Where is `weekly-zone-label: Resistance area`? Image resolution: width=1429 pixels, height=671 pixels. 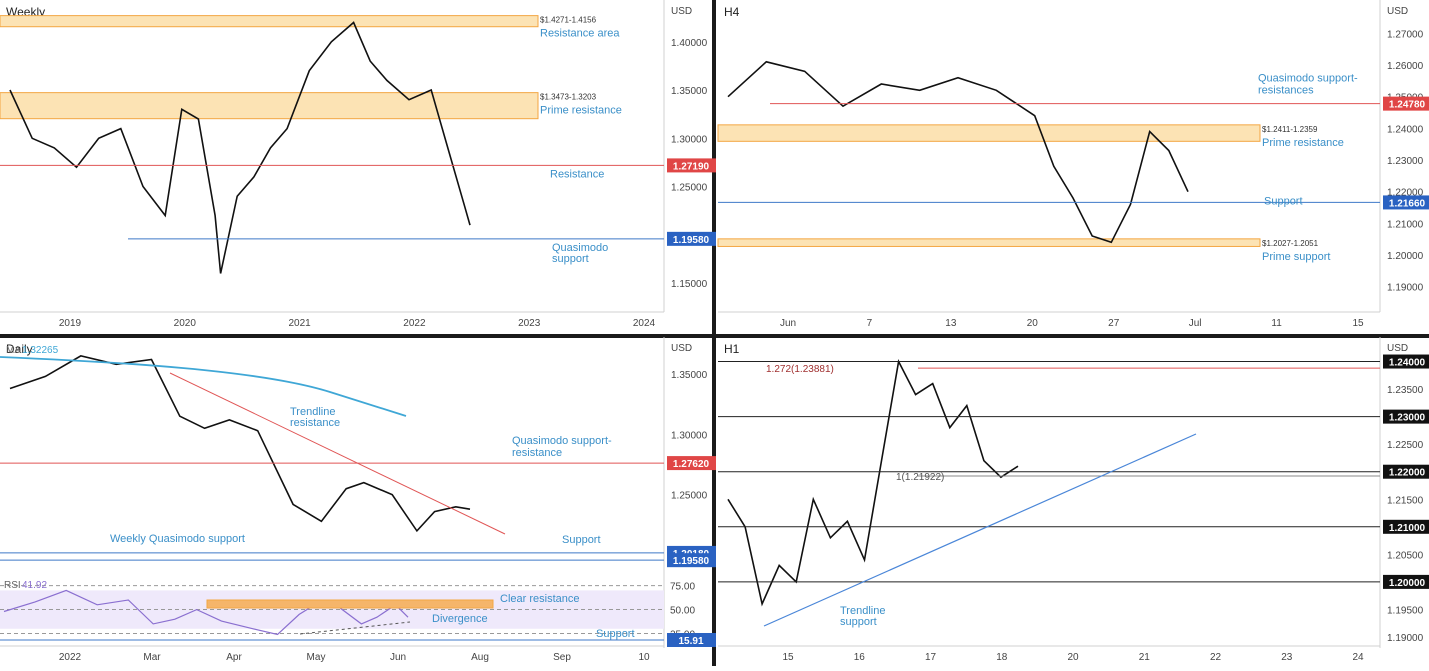
weekly-zone-label: Resistance area is located at coordinates (580, 34).